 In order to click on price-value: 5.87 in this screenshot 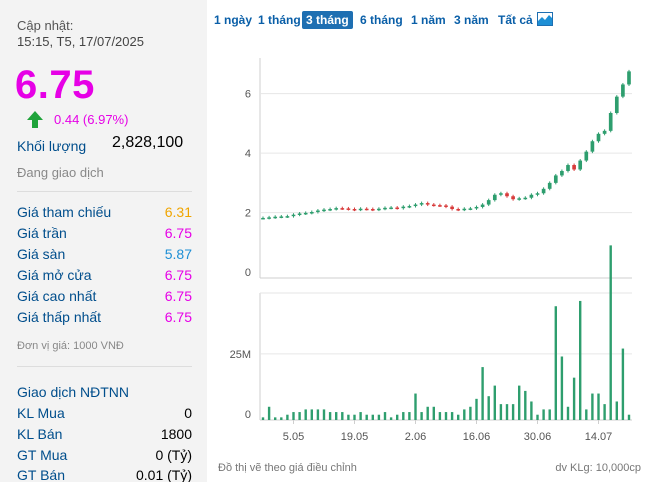, I will do `click(178, 254)`.